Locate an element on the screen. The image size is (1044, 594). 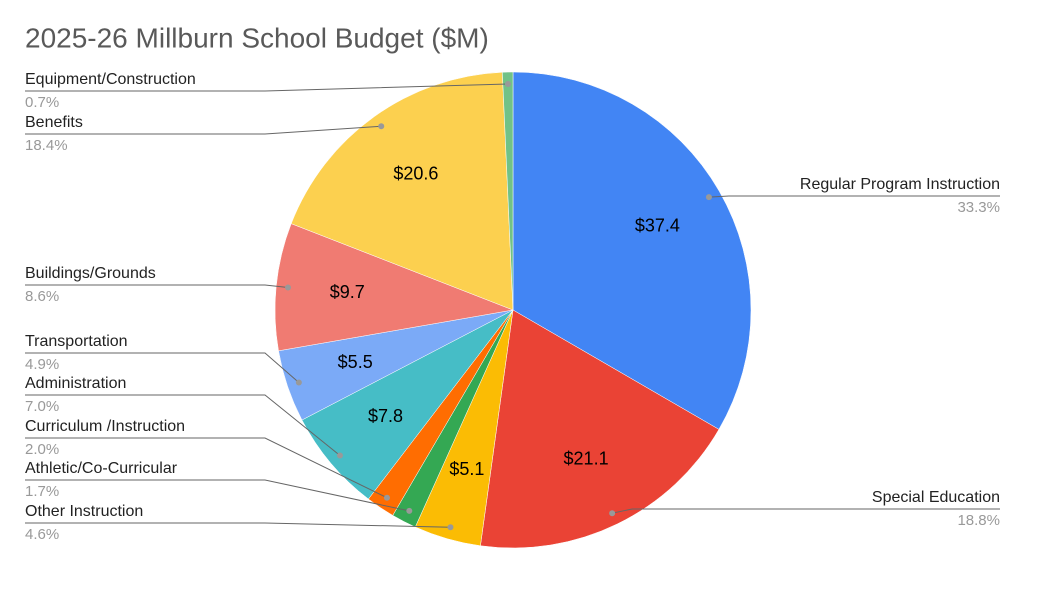
chart-title: 2025-26 Millburn School Budget ($M) is located at coordinates (257, 37).